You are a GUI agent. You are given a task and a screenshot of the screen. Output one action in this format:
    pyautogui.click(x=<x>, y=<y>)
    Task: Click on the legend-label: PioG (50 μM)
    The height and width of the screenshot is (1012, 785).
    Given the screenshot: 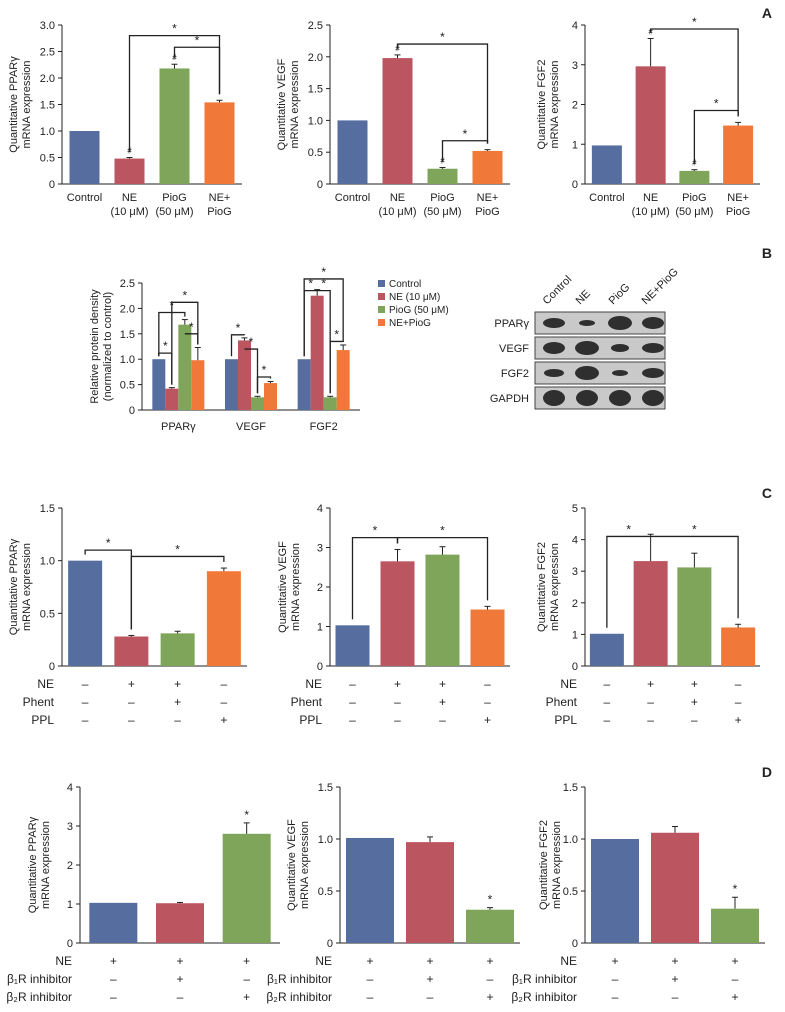 What is the action you would take?
    pyautogui.click(x=419, y=310)
    